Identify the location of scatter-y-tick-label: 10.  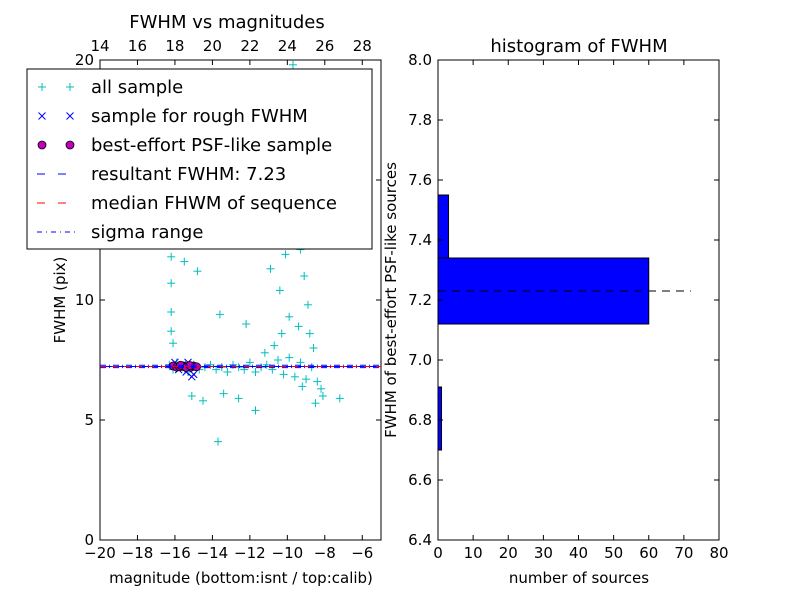
(84, 300).